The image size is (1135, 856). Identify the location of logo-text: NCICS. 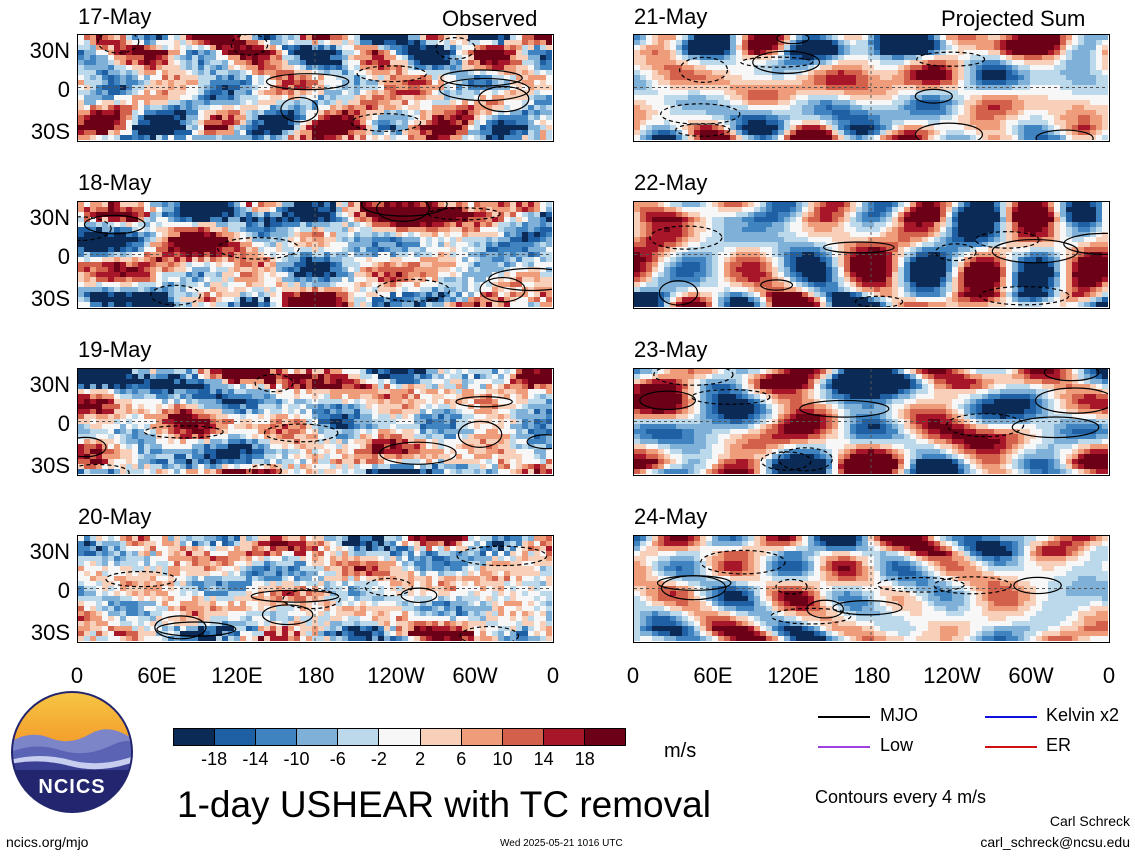
(72, 787).